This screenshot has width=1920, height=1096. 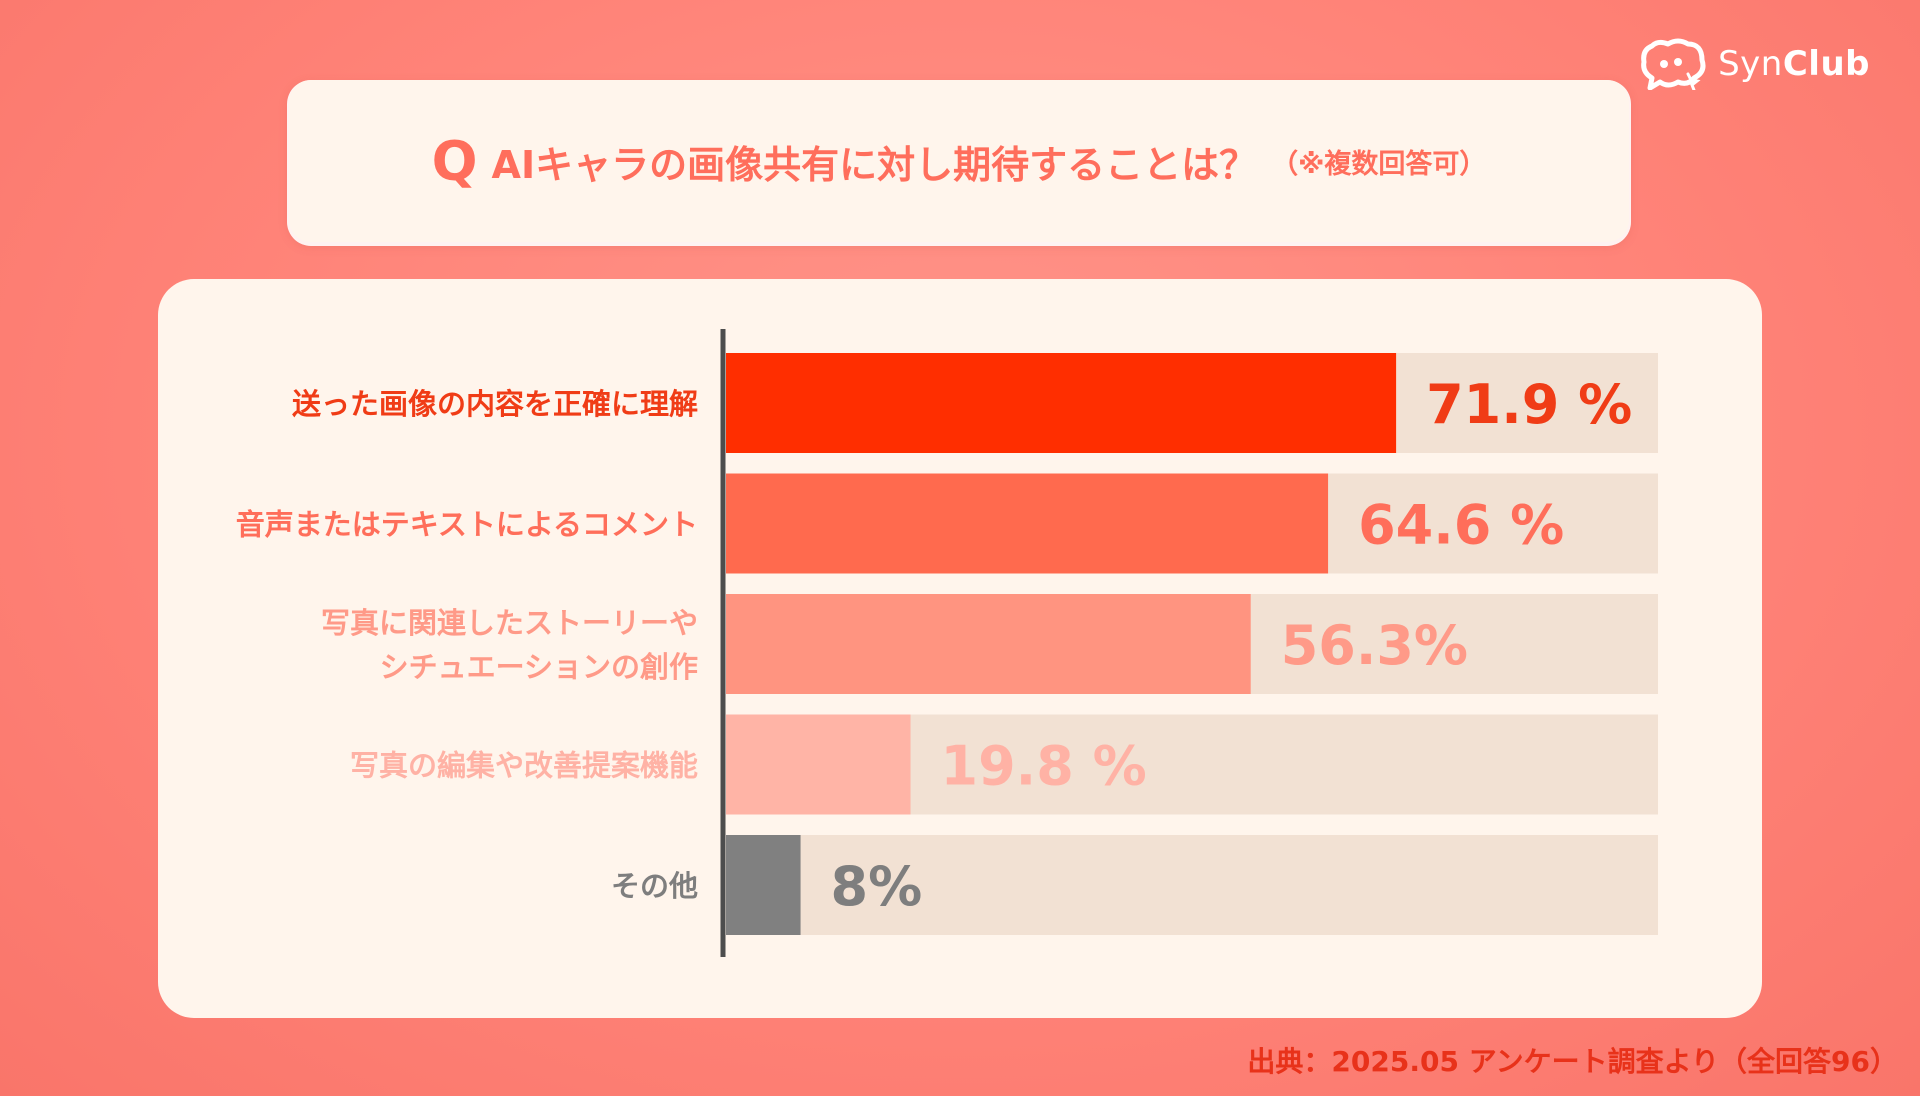 I want to click on category-label-0: 送った画像の内容を正確に理解, so click(x=495, y=404).